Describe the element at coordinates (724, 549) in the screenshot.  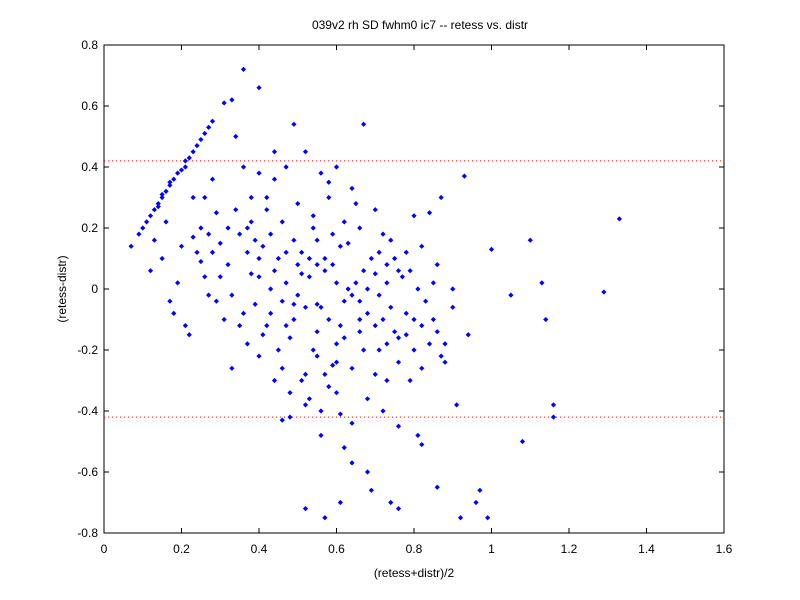
I see `x-tick-label: 1.6` at that location.